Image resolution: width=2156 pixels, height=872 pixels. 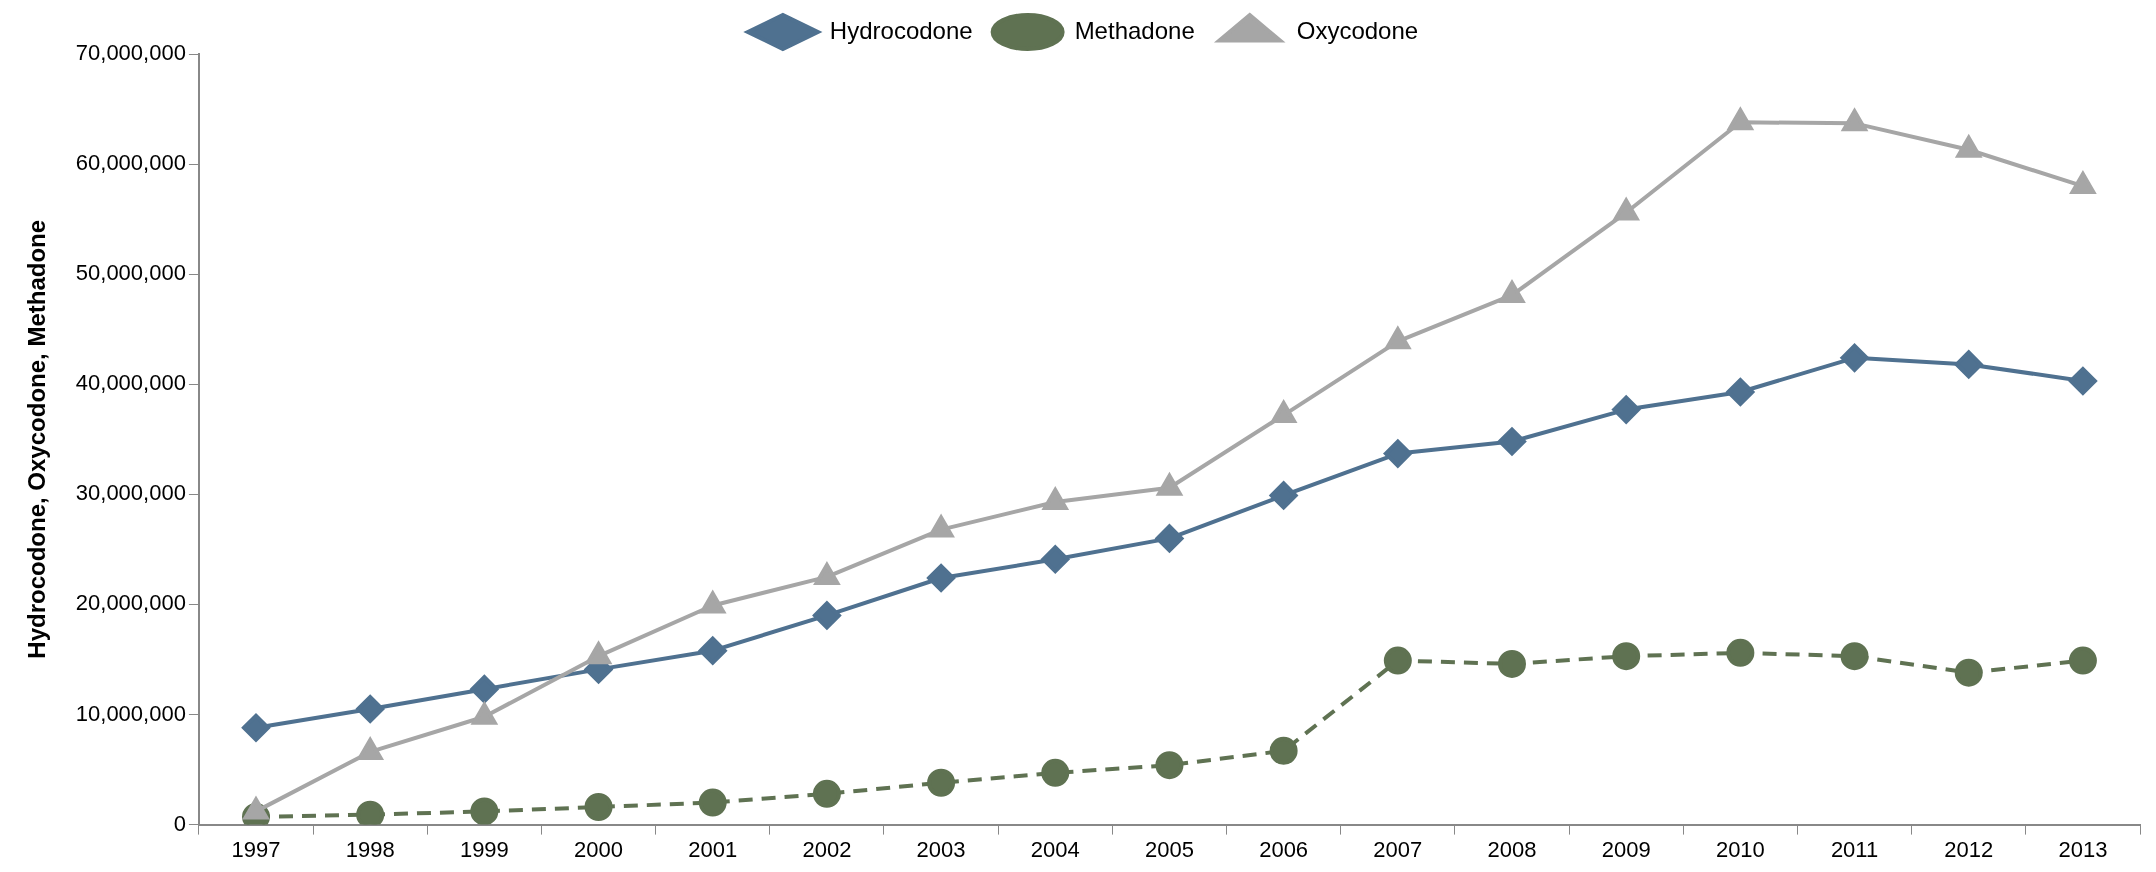 What do you see at coordinates (130, 493) in the screenshot?
I see `y-tick-label: 30,000,000` at bounding box center [130, 493].